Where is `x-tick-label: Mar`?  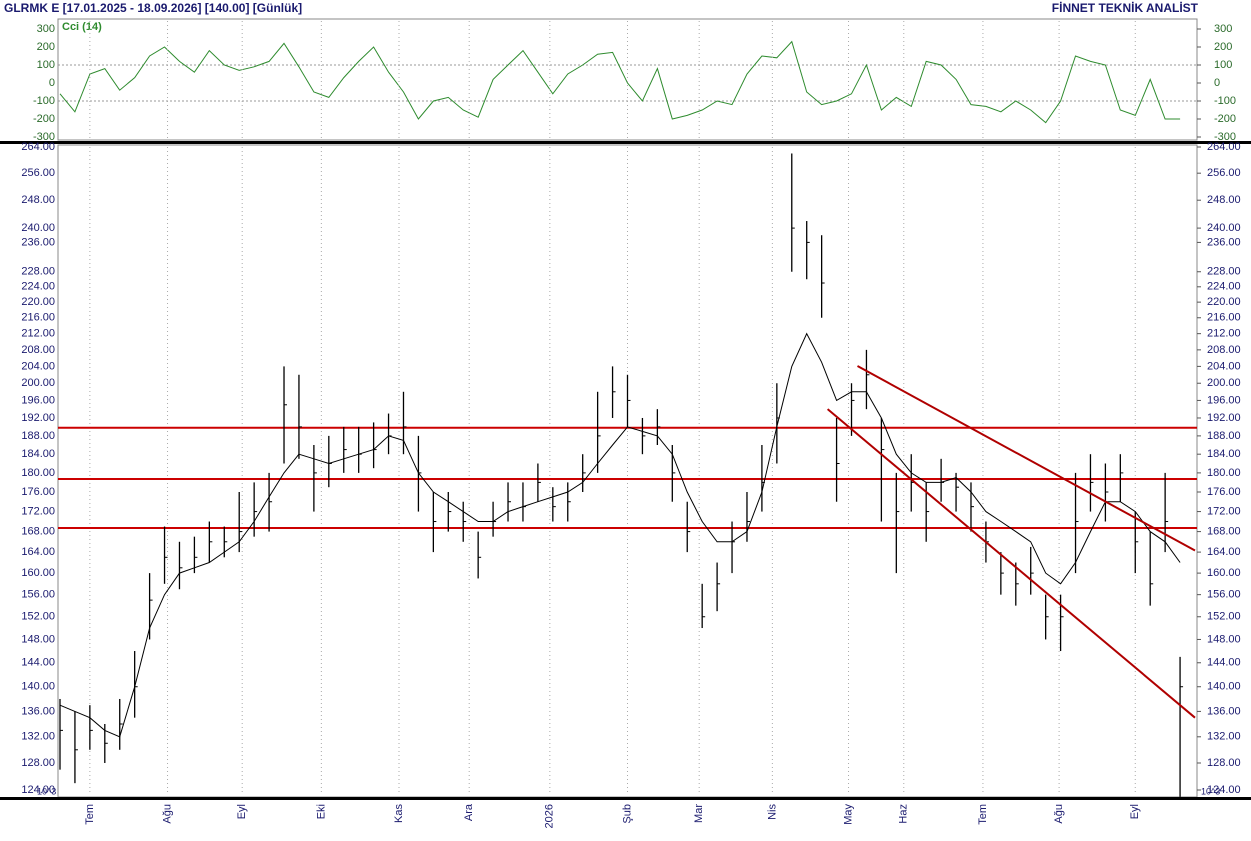
x-tick-label: Mar is located at coordinates (699, 813).